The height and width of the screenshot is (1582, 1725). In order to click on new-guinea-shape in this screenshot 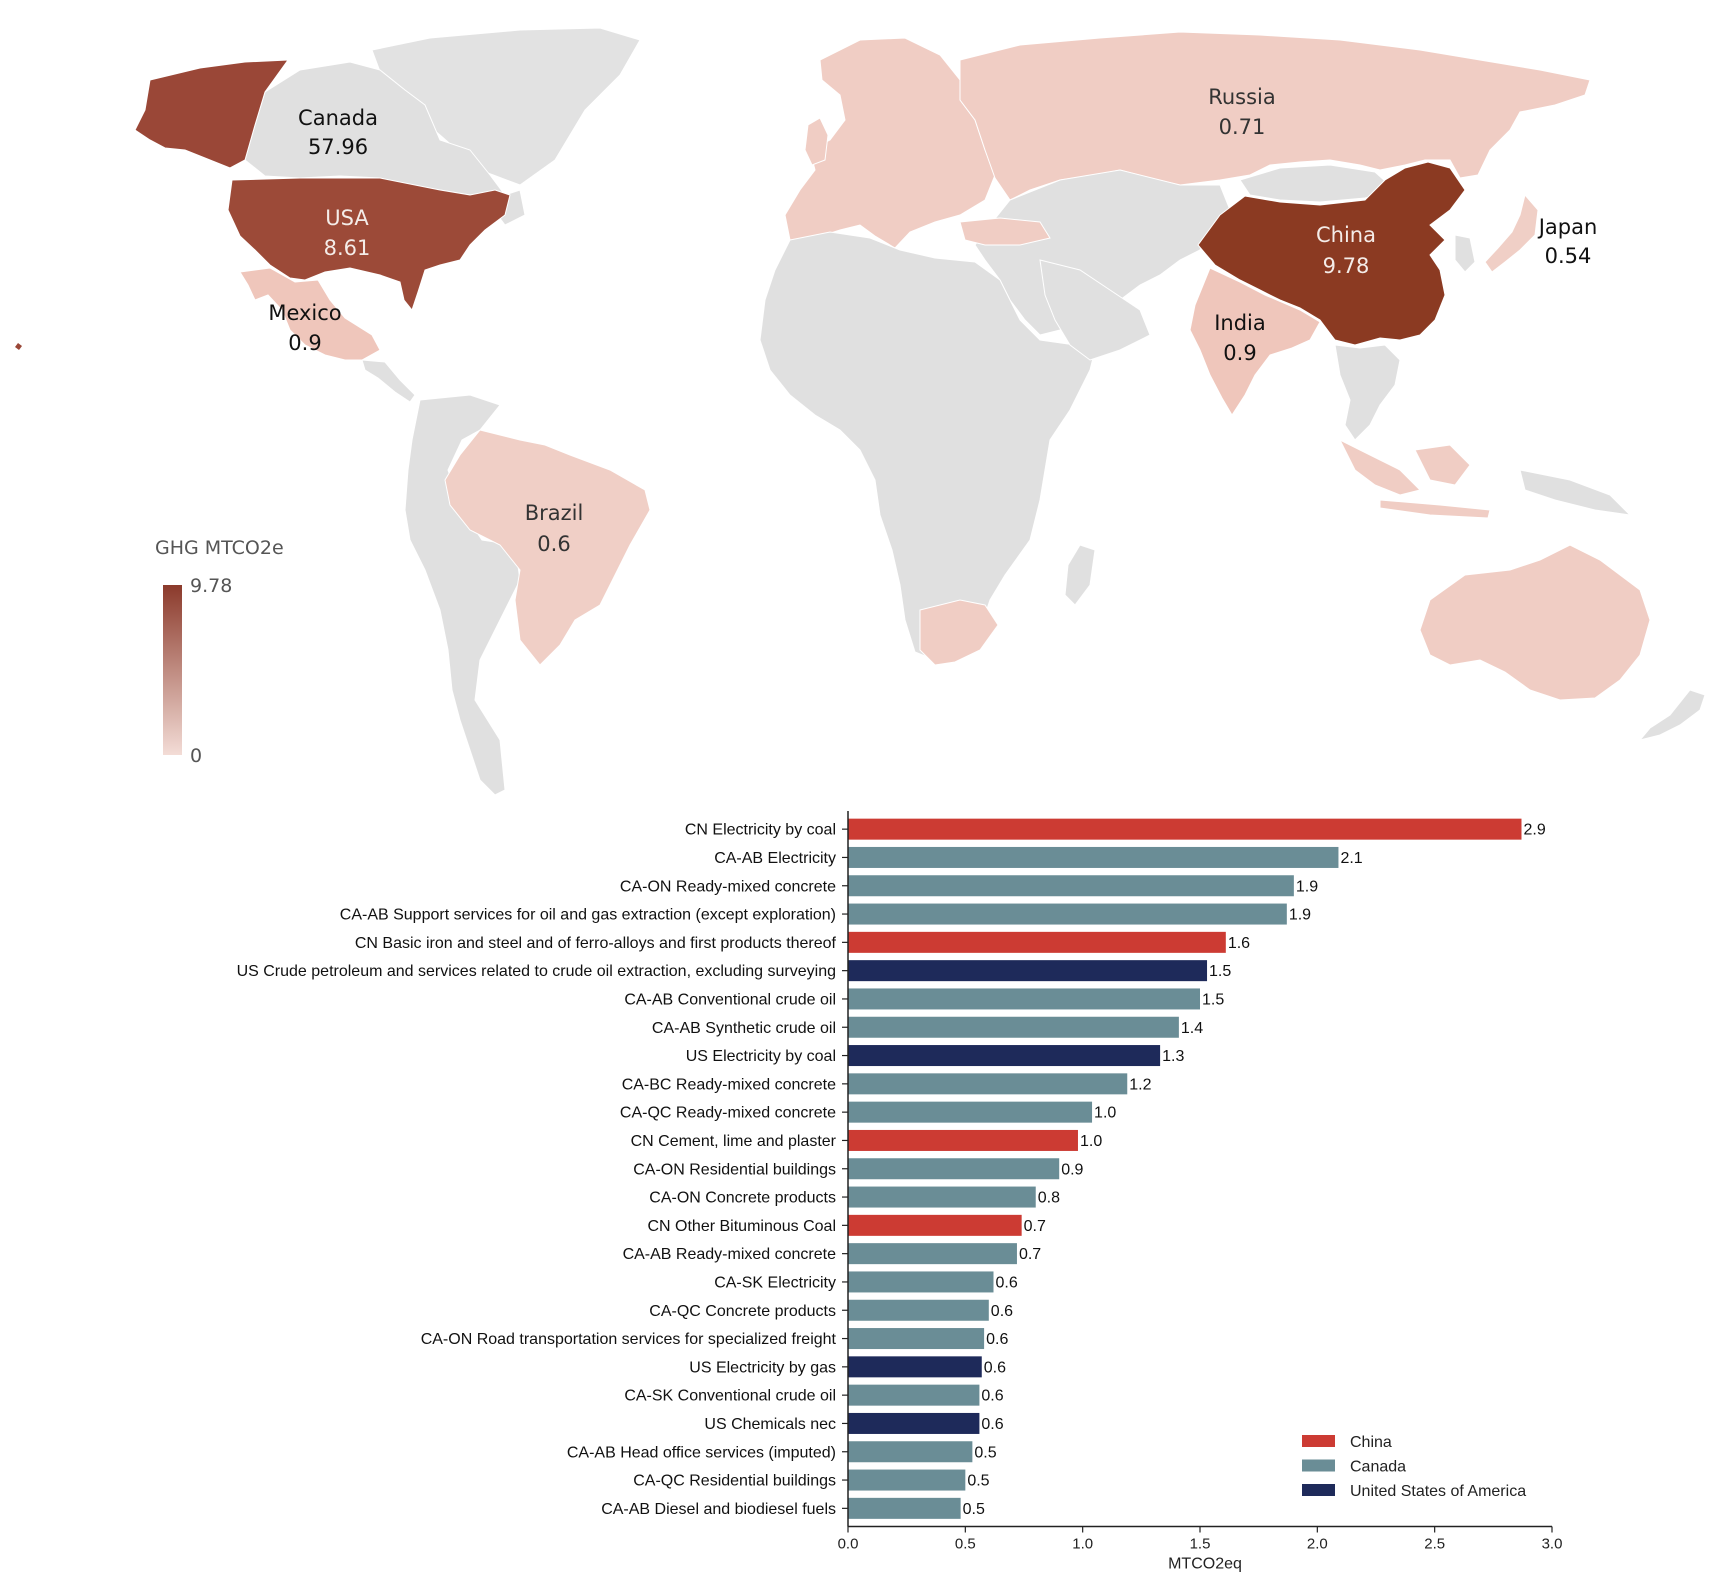, I will do `click(1575, 492)`.